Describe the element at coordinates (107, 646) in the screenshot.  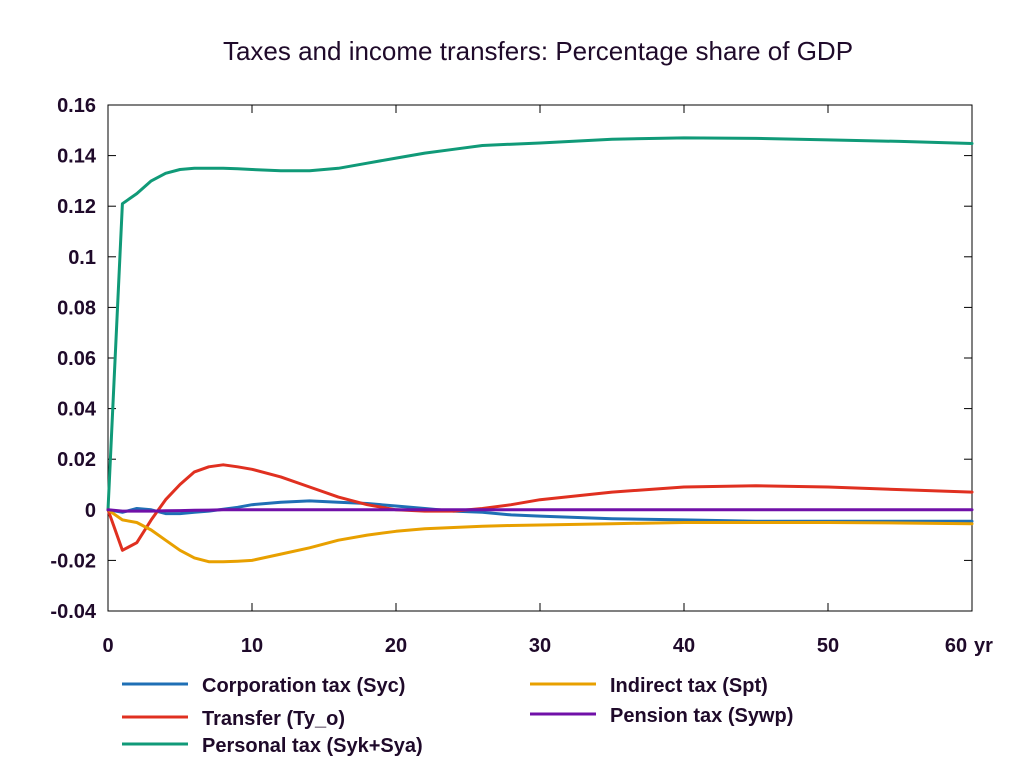
I see `x-tick-label: 0` at that location.